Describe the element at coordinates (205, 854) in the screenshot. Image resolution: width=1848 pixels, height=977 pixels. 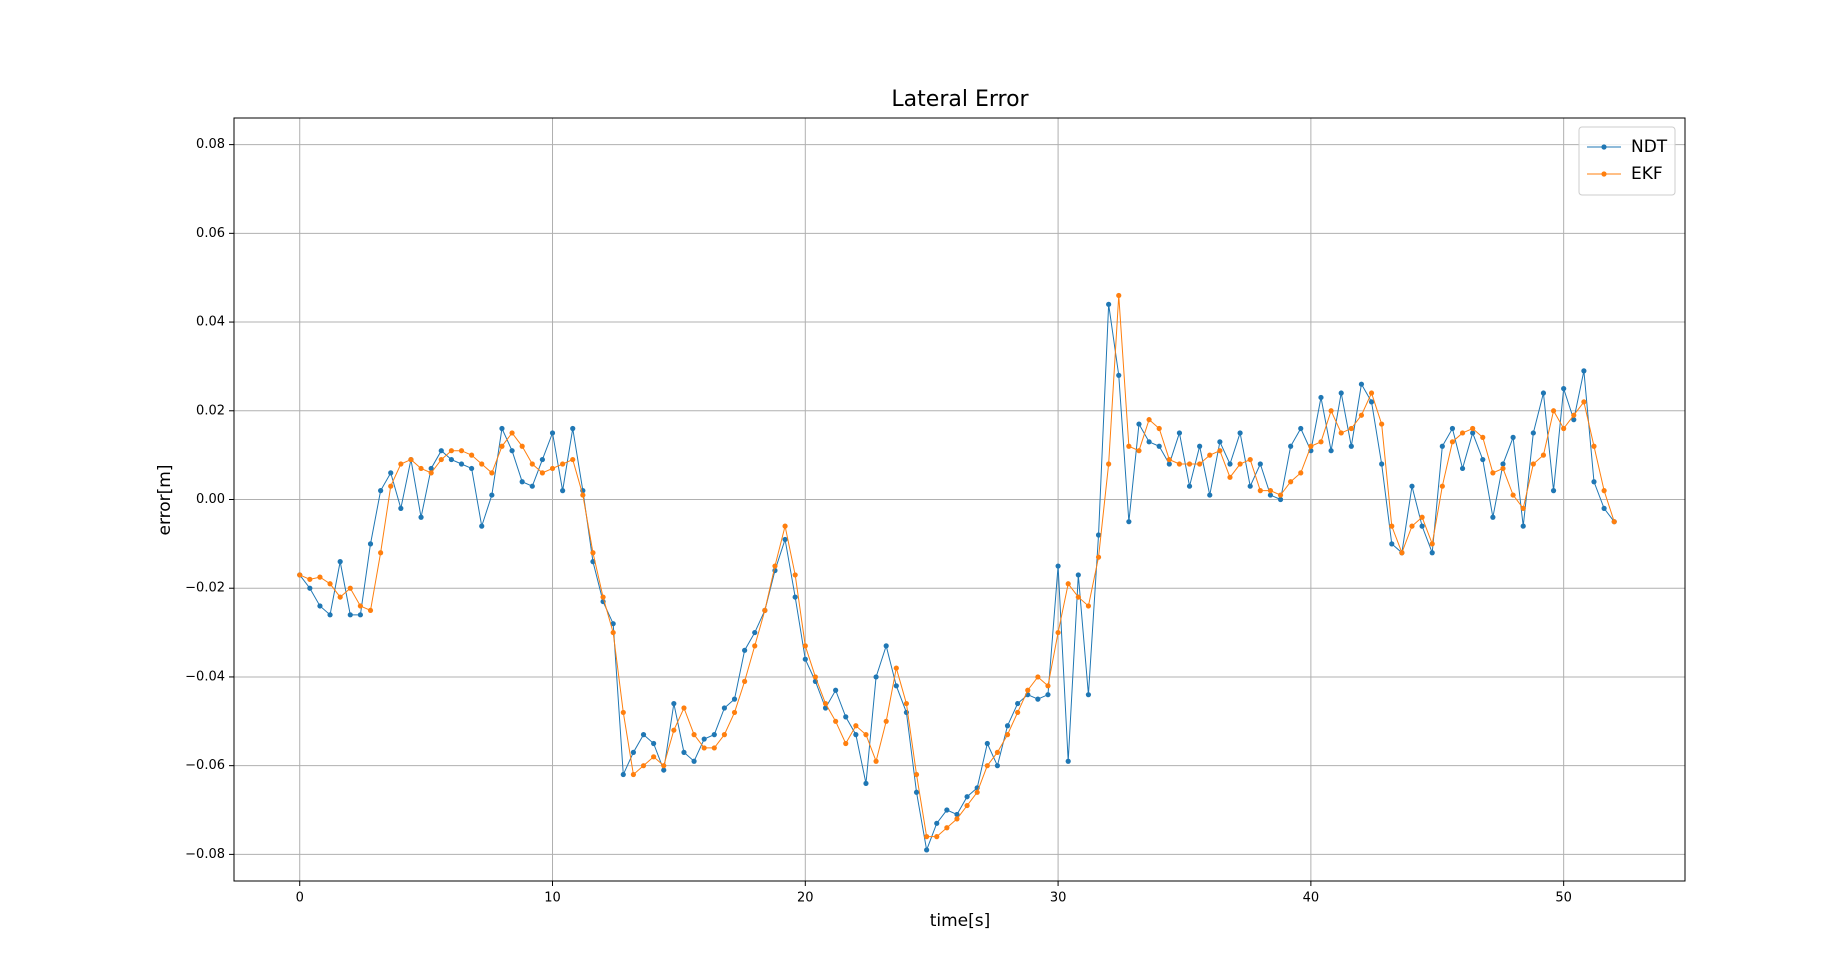
I see `y-tick-label: −0.08` at that location.